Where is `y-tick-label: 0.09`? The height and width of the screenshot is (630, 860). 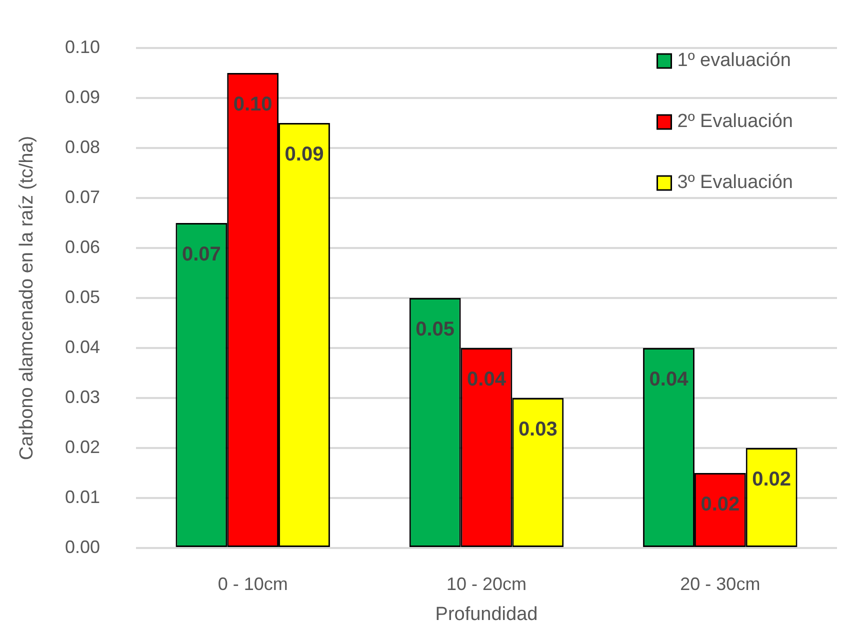
y-tick-label: 0.09 is located at coordinates (82, 96).